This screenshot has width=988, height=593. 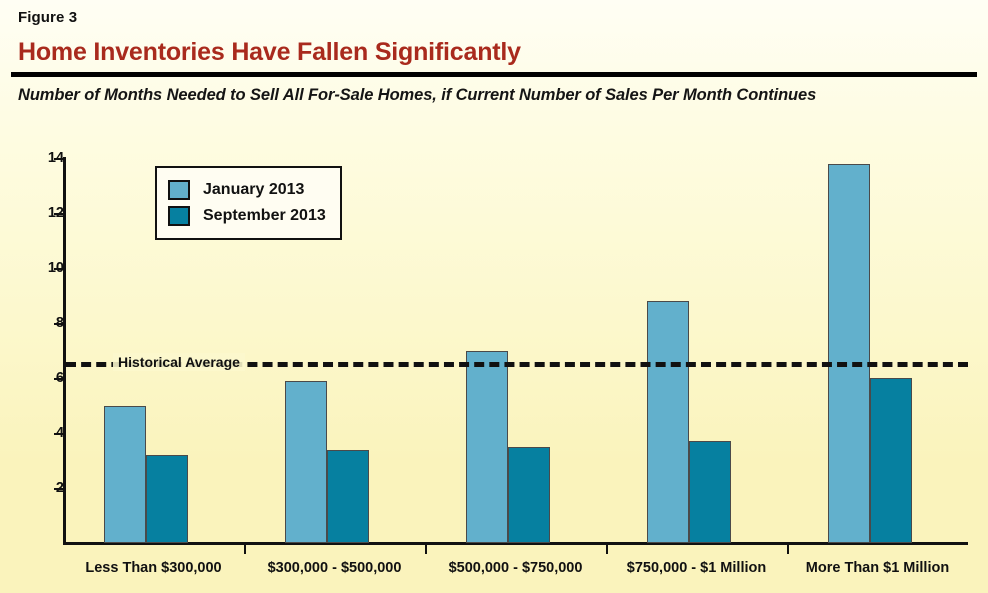 I want to click on legend-item: January 2013, so click(x=247, y=190).